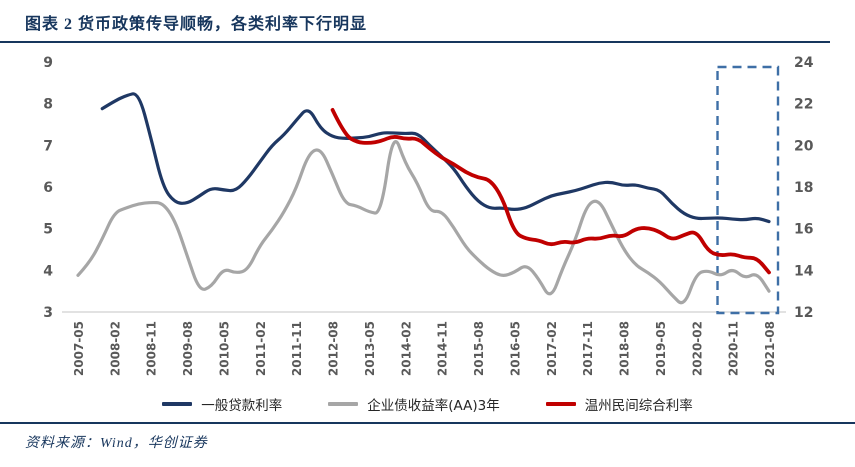 The width and height of the screenshot is (855, 467). I want to click on right-axis-tick-label: 20, so click(804, 146).